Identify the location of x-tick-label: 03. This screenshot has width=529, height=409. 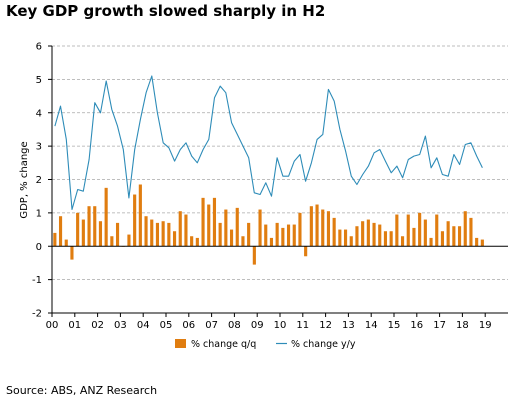
(120, 325).